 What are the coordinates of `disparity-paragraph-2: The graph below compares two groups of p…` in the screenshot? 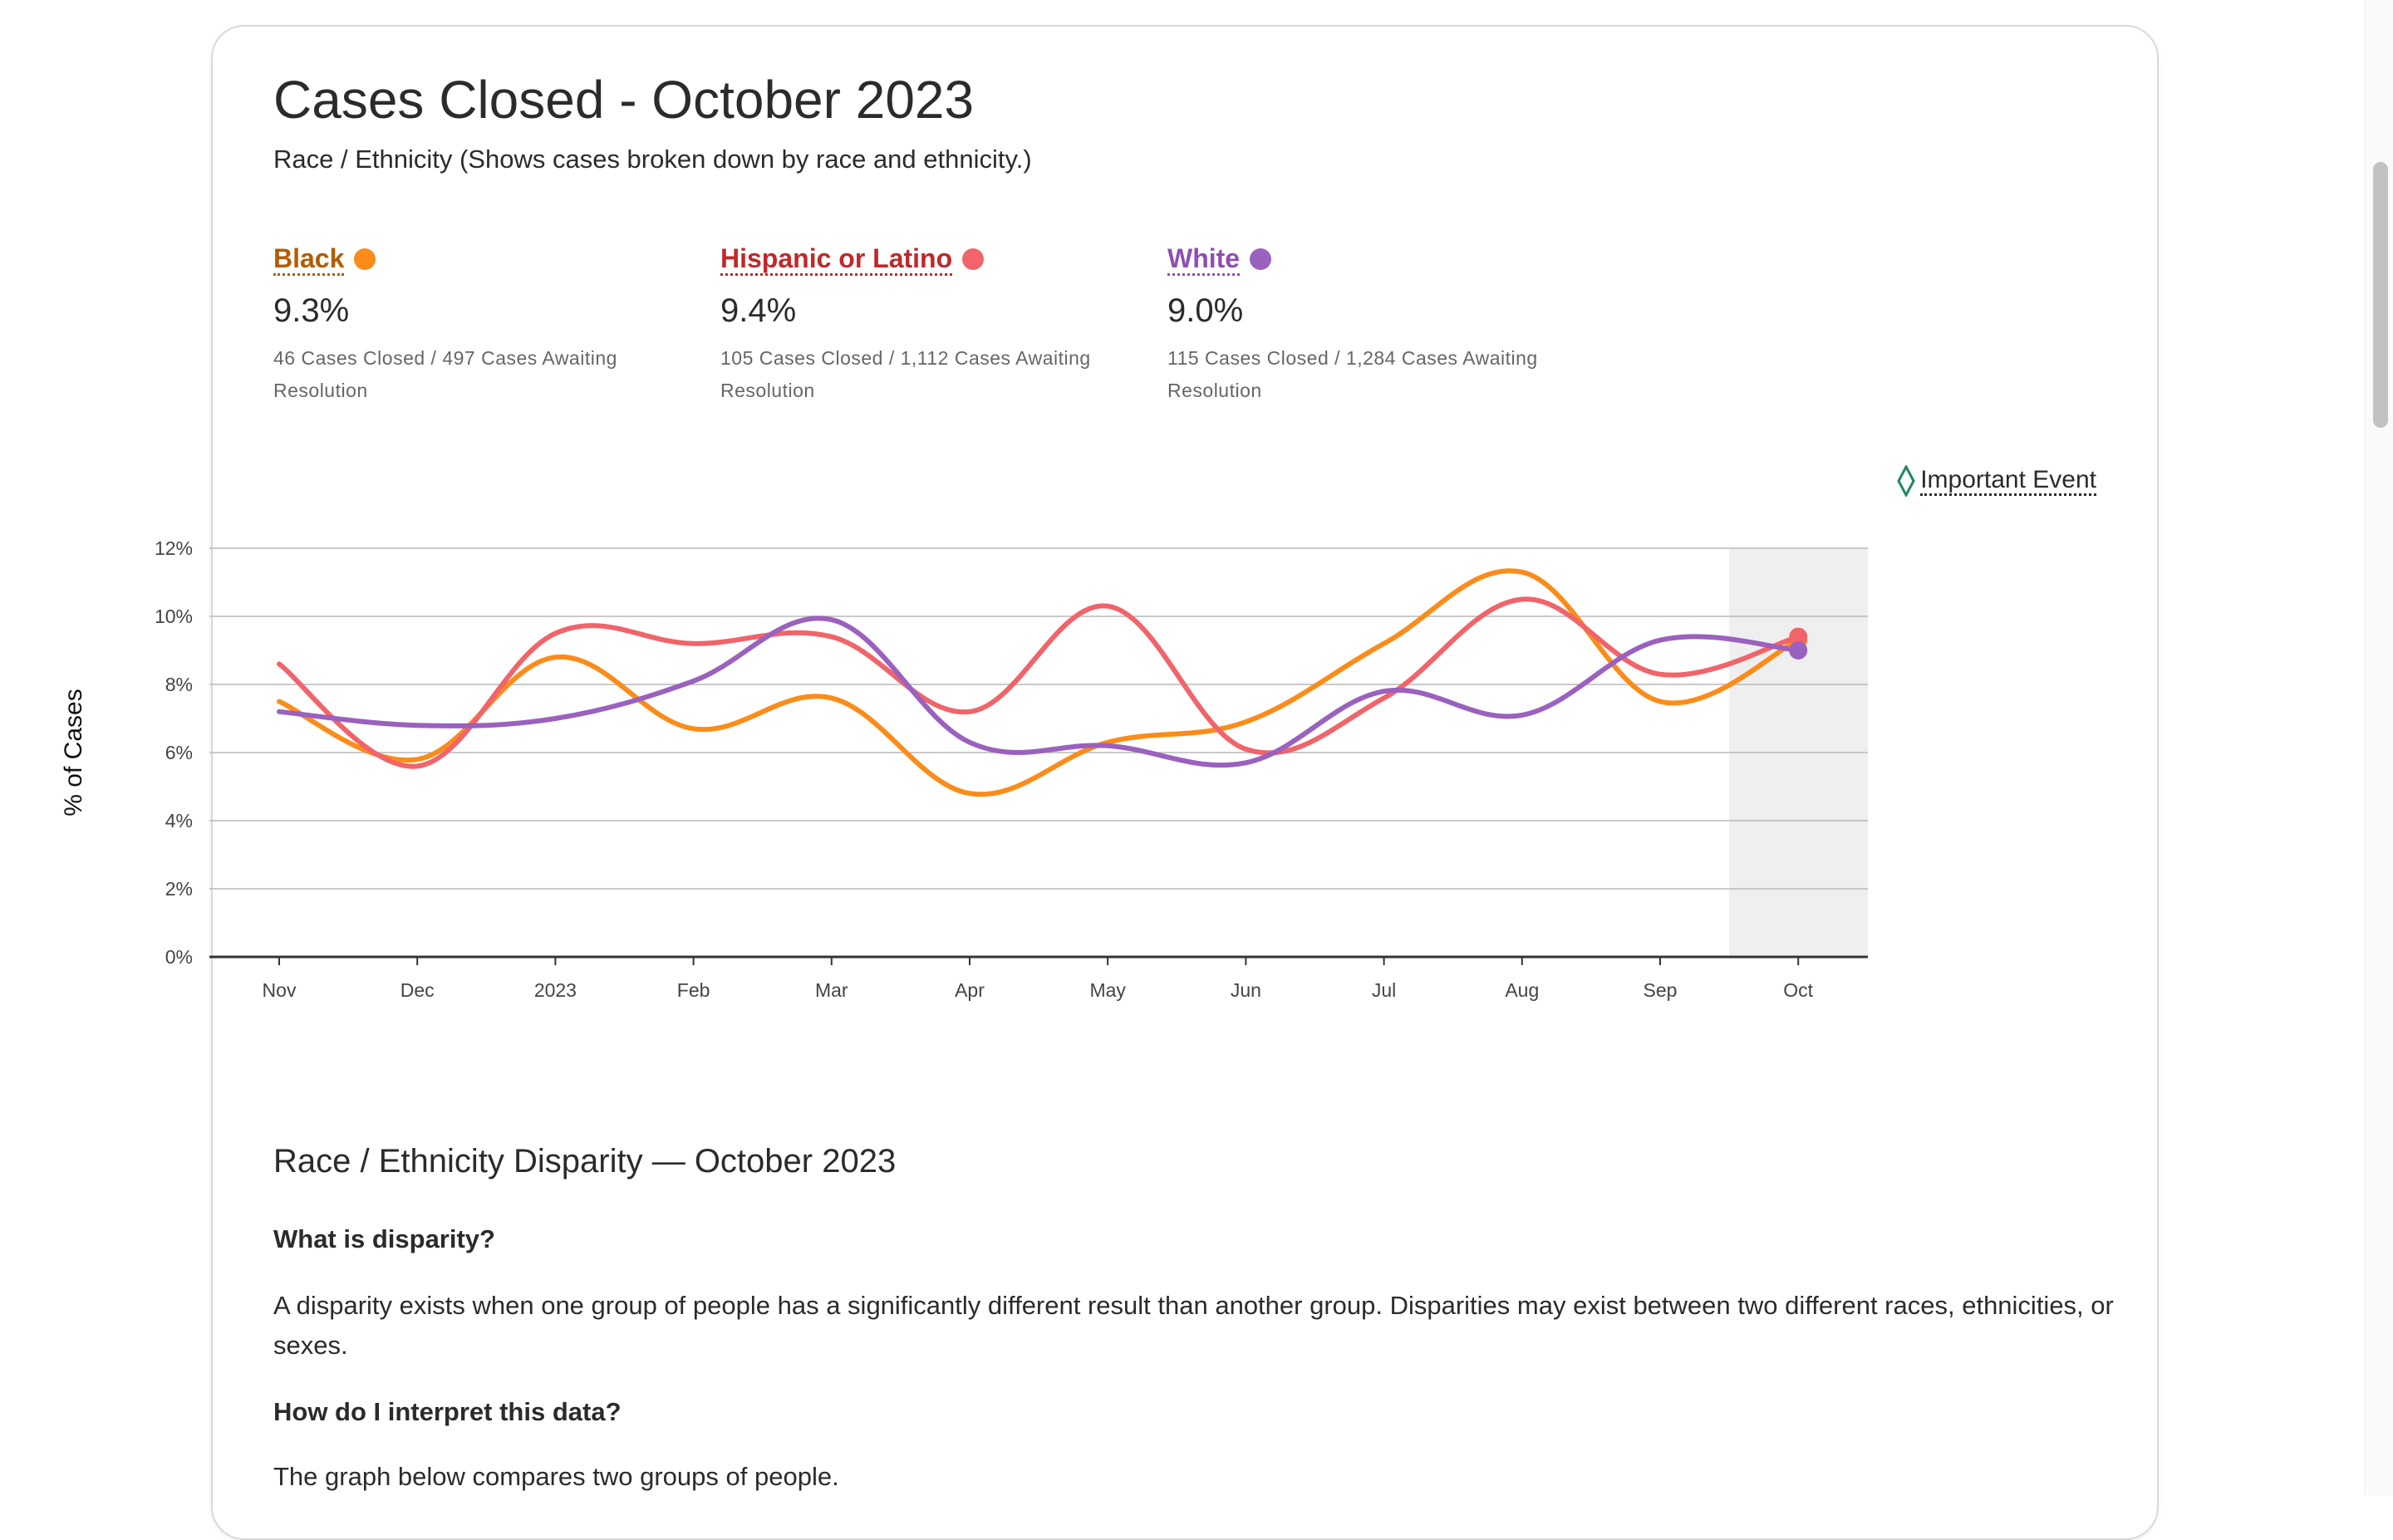 It's located at (556, 1476).